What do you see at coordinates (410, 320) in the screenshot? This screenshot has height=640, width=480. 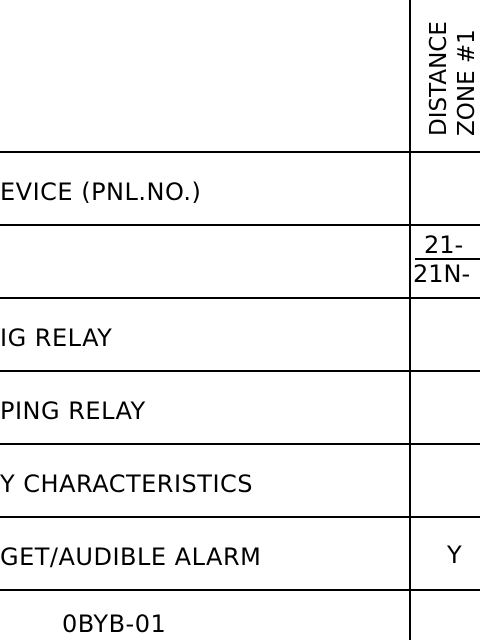 I see `column-divider` at bounding box center [410, 320].